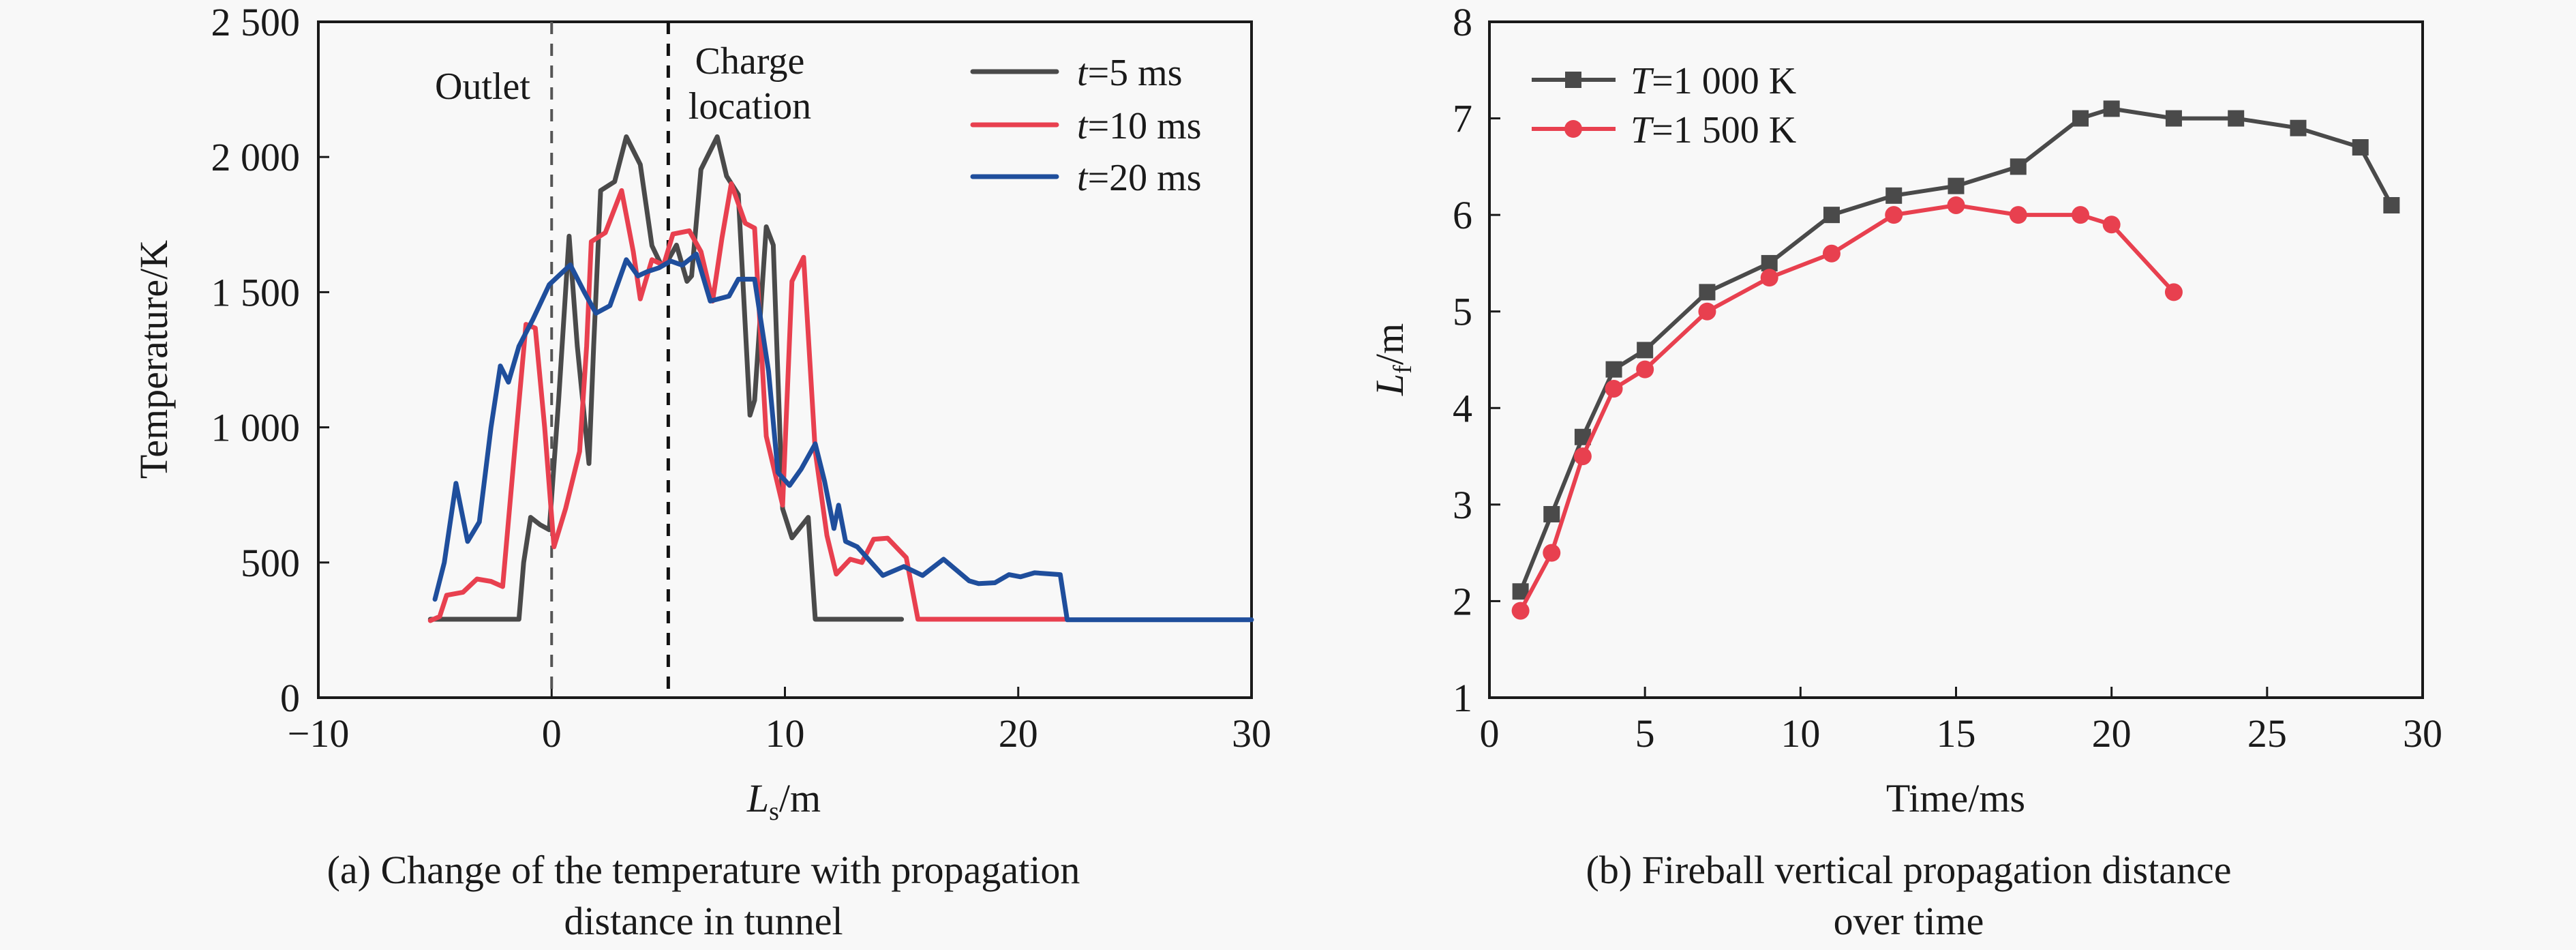 The image size is (2576, 950). I want to click on legend-marker-square, so click(1573, 80).